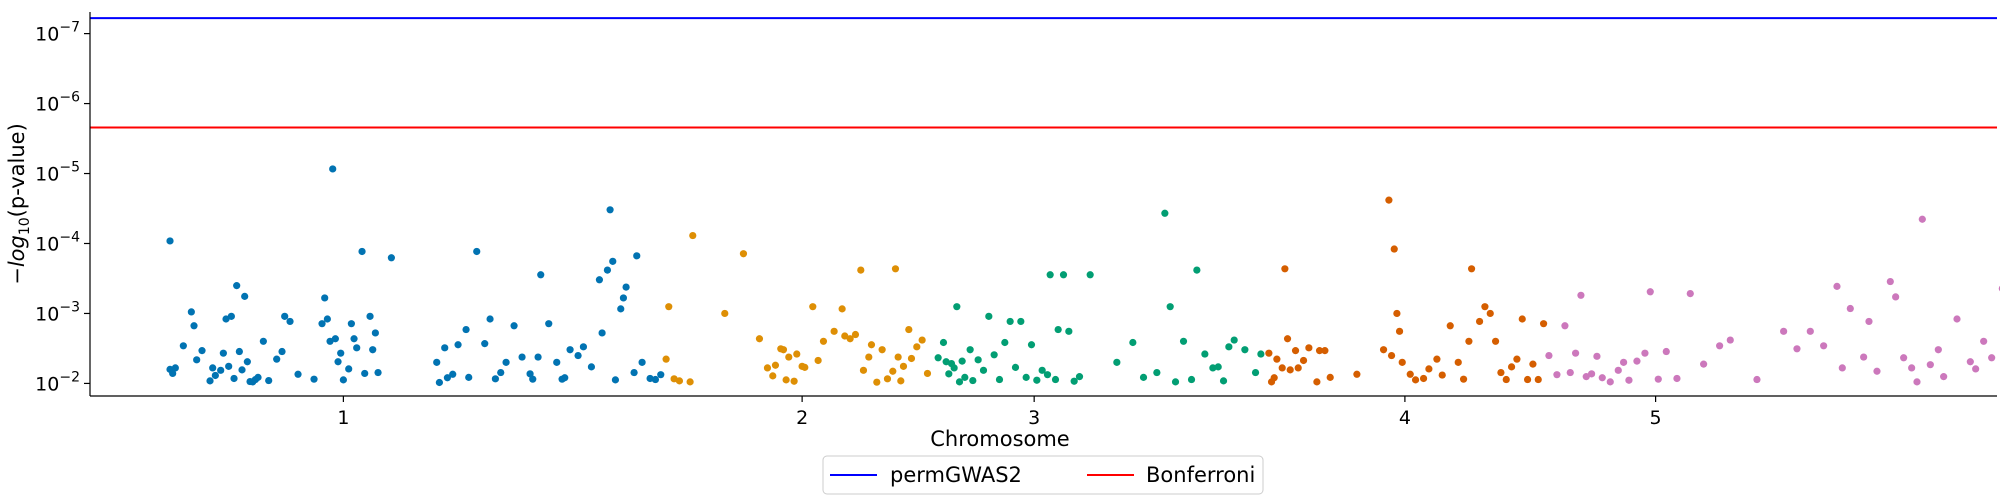 The image size is (2000, 500). What do you see at coordinates (1656, 418) in the screenshot?
I see `x-tick-label: 5` at bounding box center [1656, 418].